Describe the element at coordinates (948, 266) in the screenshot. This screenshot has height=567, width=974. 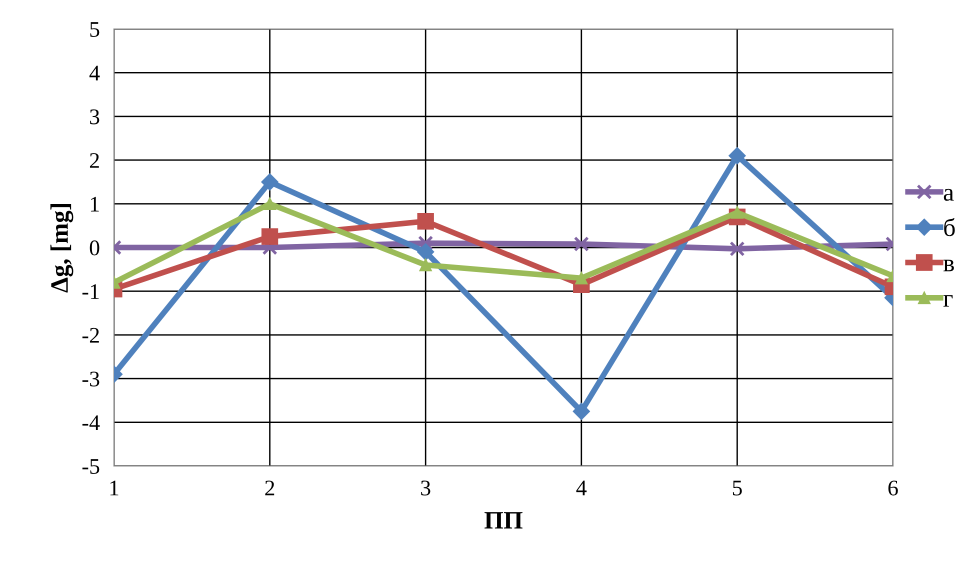
I see `legend-label: в` at that location.